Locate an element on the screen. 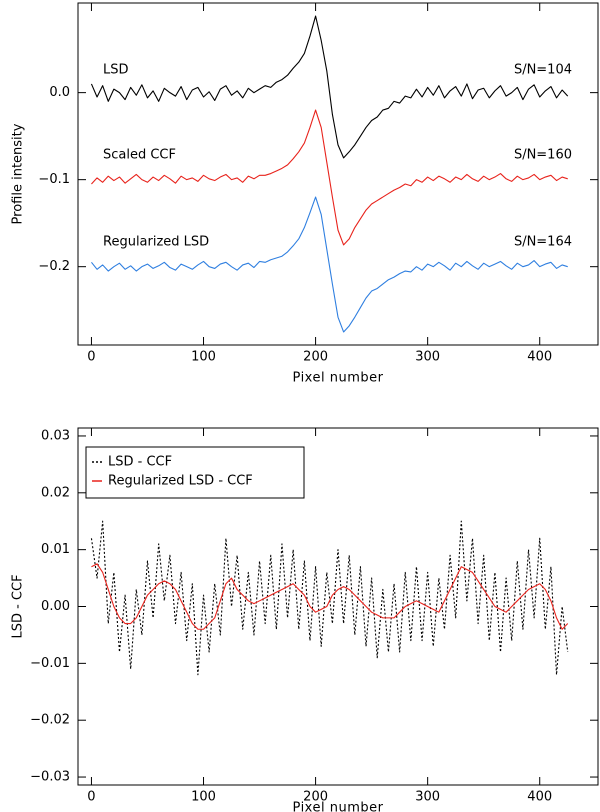 The height and width of the screenshot is (812, 600). y-tick-label: −0.2 is located at coordinates (54, 266).